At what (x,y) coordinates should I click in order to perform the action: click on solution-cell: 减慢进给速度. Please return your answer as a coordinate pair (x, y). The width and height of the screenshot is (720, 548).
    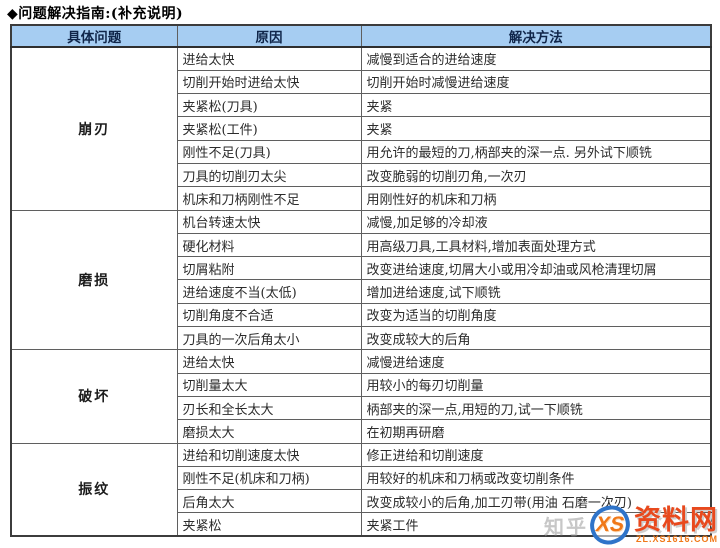
    Looking at the image, I should click on (536, 361).